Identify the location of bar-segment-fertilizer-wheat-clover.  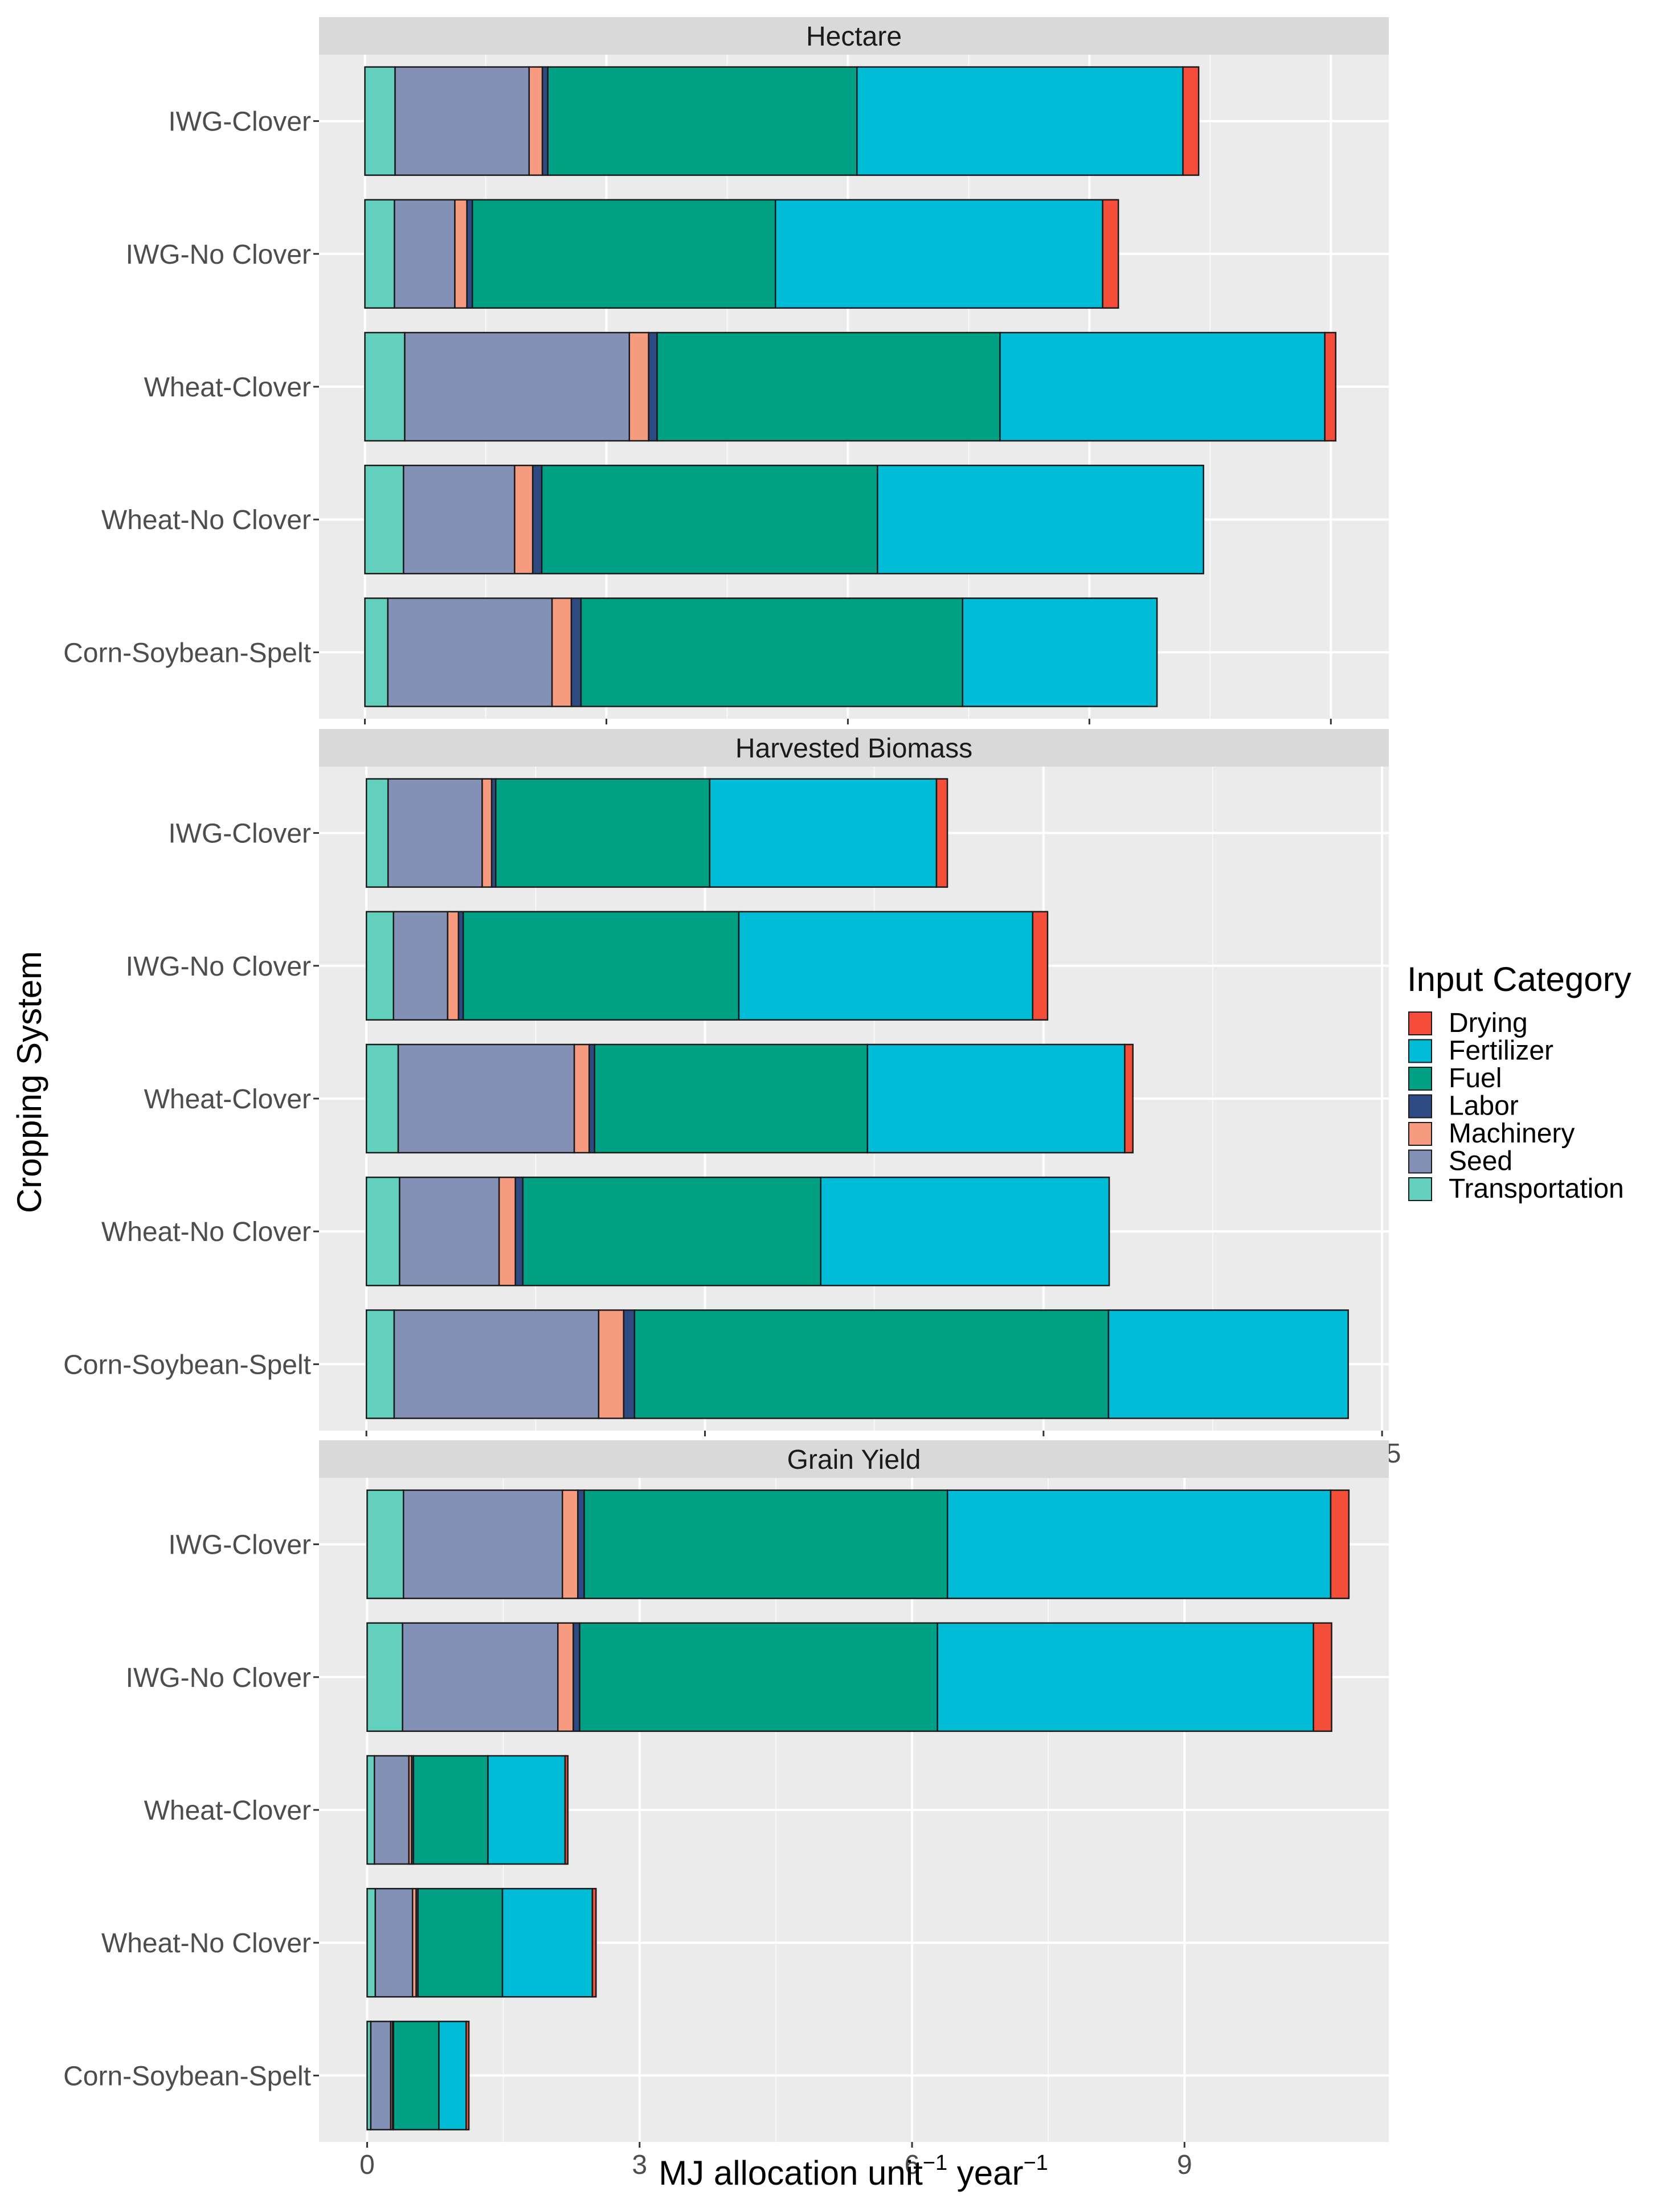
(1162, 386).